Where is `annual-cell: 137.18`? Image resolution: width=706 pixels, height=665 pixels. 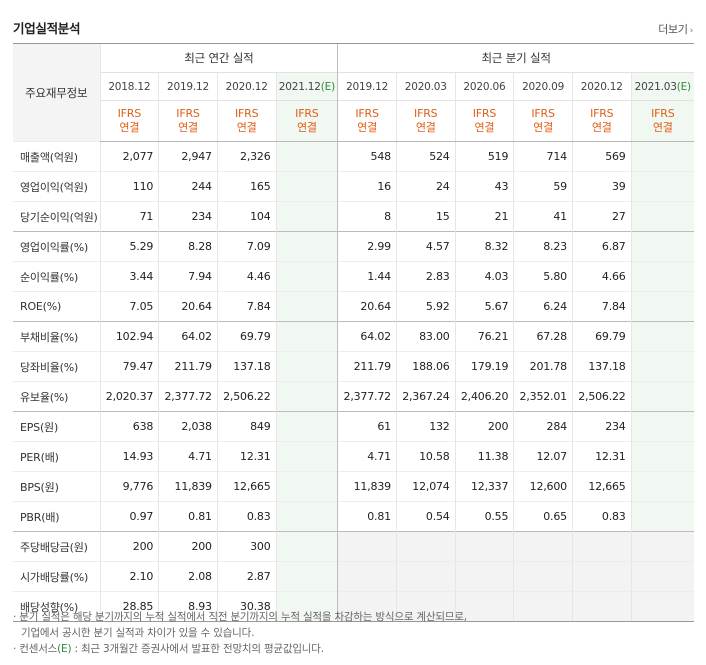
annual-cell: 137.18 is located at coordinates (246, 366).